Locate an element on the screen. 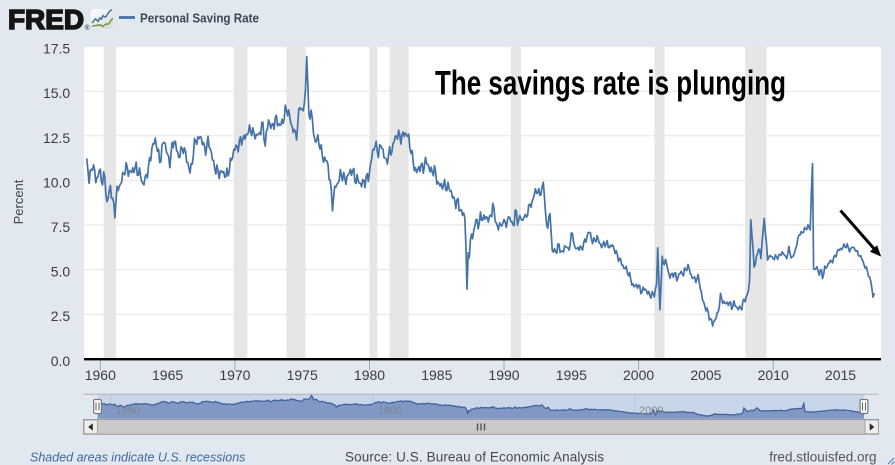 The width and height of the screenshot is (895, 465). svg-text: 15.0 is located at coordinates (56, 93).